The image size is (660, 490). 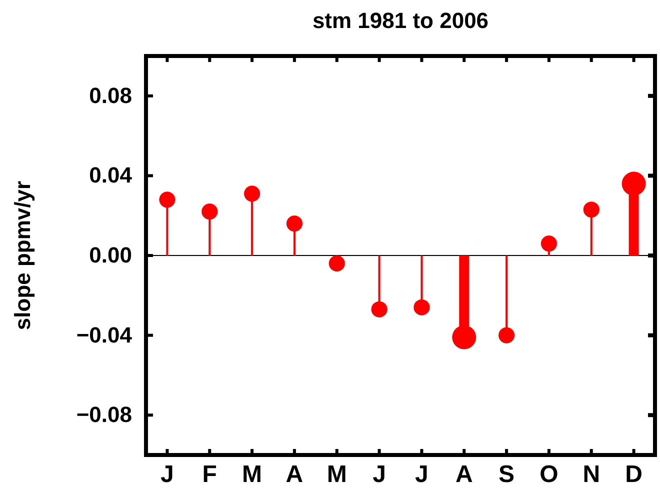 What do you see at coordinates (104, 335) in the screenshot?
I see `y-tick-label: −0.04` at bounding box center [104, 335].